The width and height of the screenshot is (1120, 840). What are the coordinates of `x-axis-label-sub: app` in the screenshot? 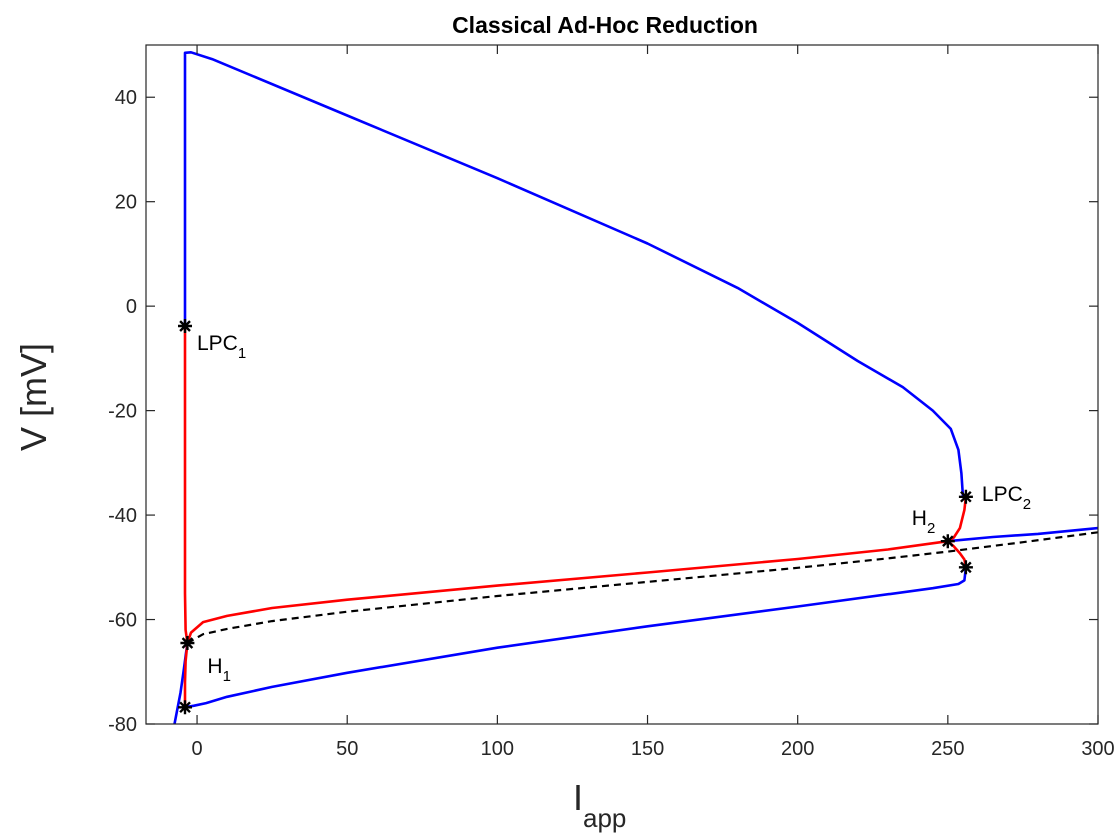 It's located at (604, 818).